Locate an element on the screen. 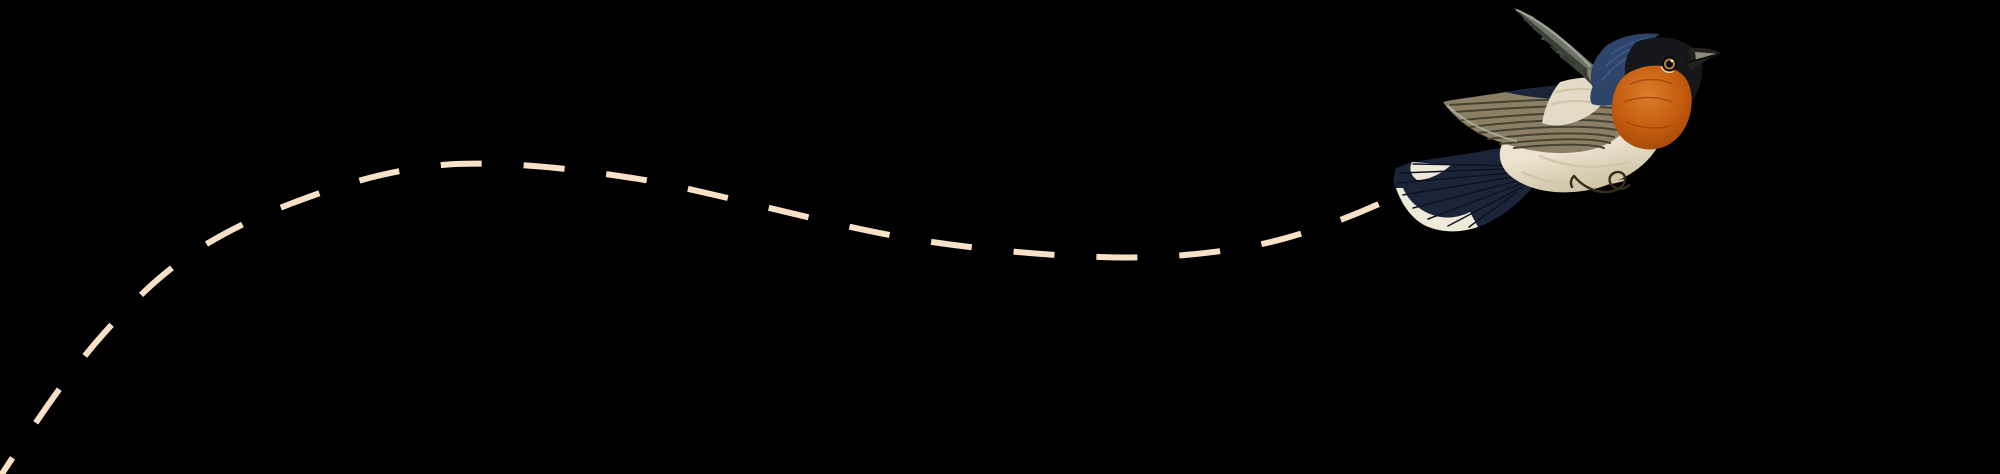  beak-lower-mandible is located at coordinates (1699, 63).